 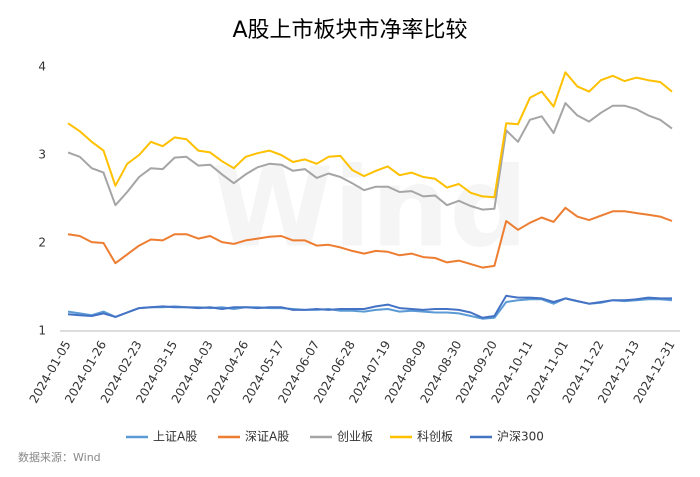 I want to click on y-tick-label: 1, so click(x=42, y=331).